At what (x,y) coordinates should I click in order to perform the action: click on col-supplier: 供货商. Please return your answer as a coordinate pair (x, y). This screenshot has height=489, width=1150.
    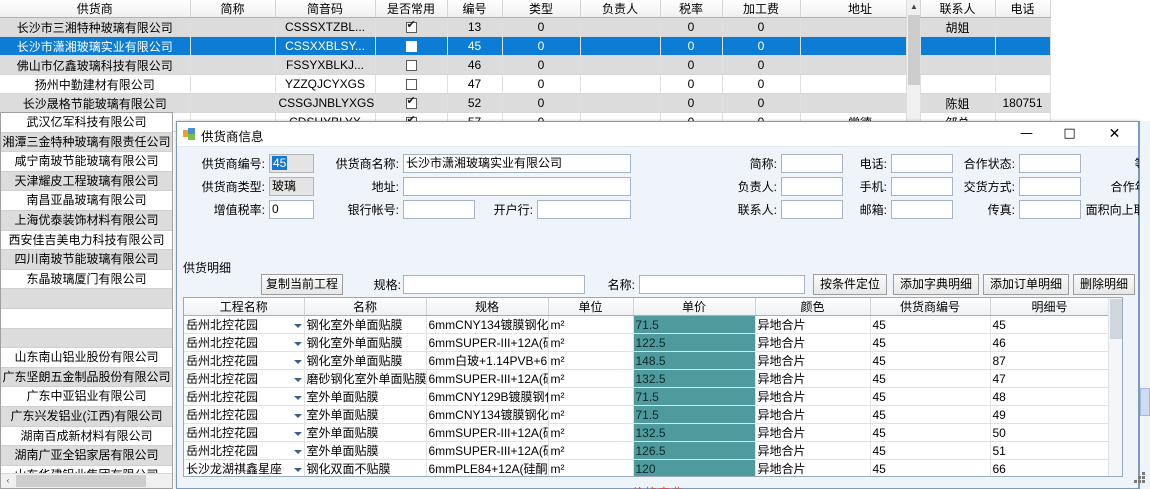
    Looking at the image, I should click on (95, 9).